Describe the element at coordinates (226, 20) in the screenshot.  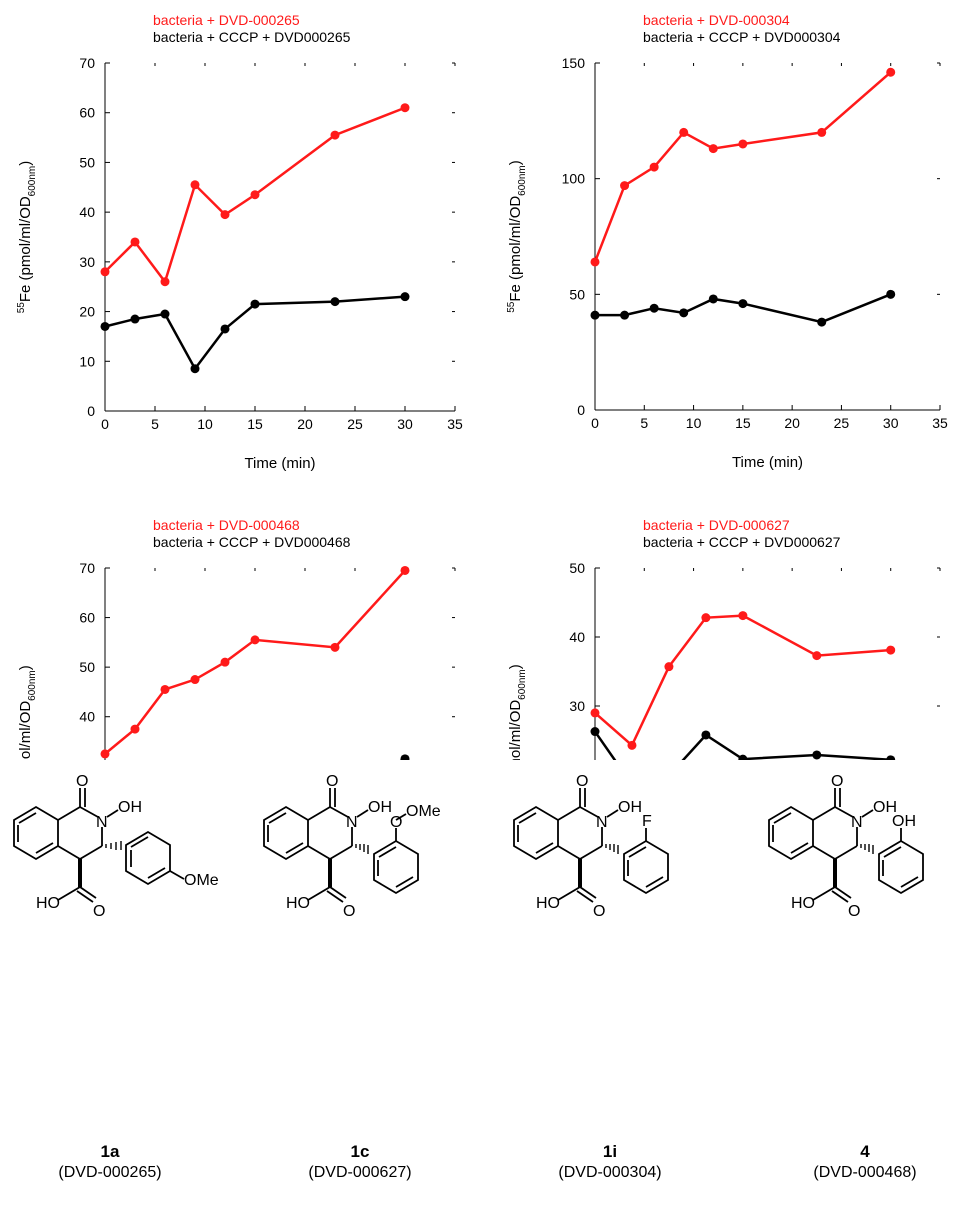
I see `legend-entry: bacteria + DVD-000265` at that location.